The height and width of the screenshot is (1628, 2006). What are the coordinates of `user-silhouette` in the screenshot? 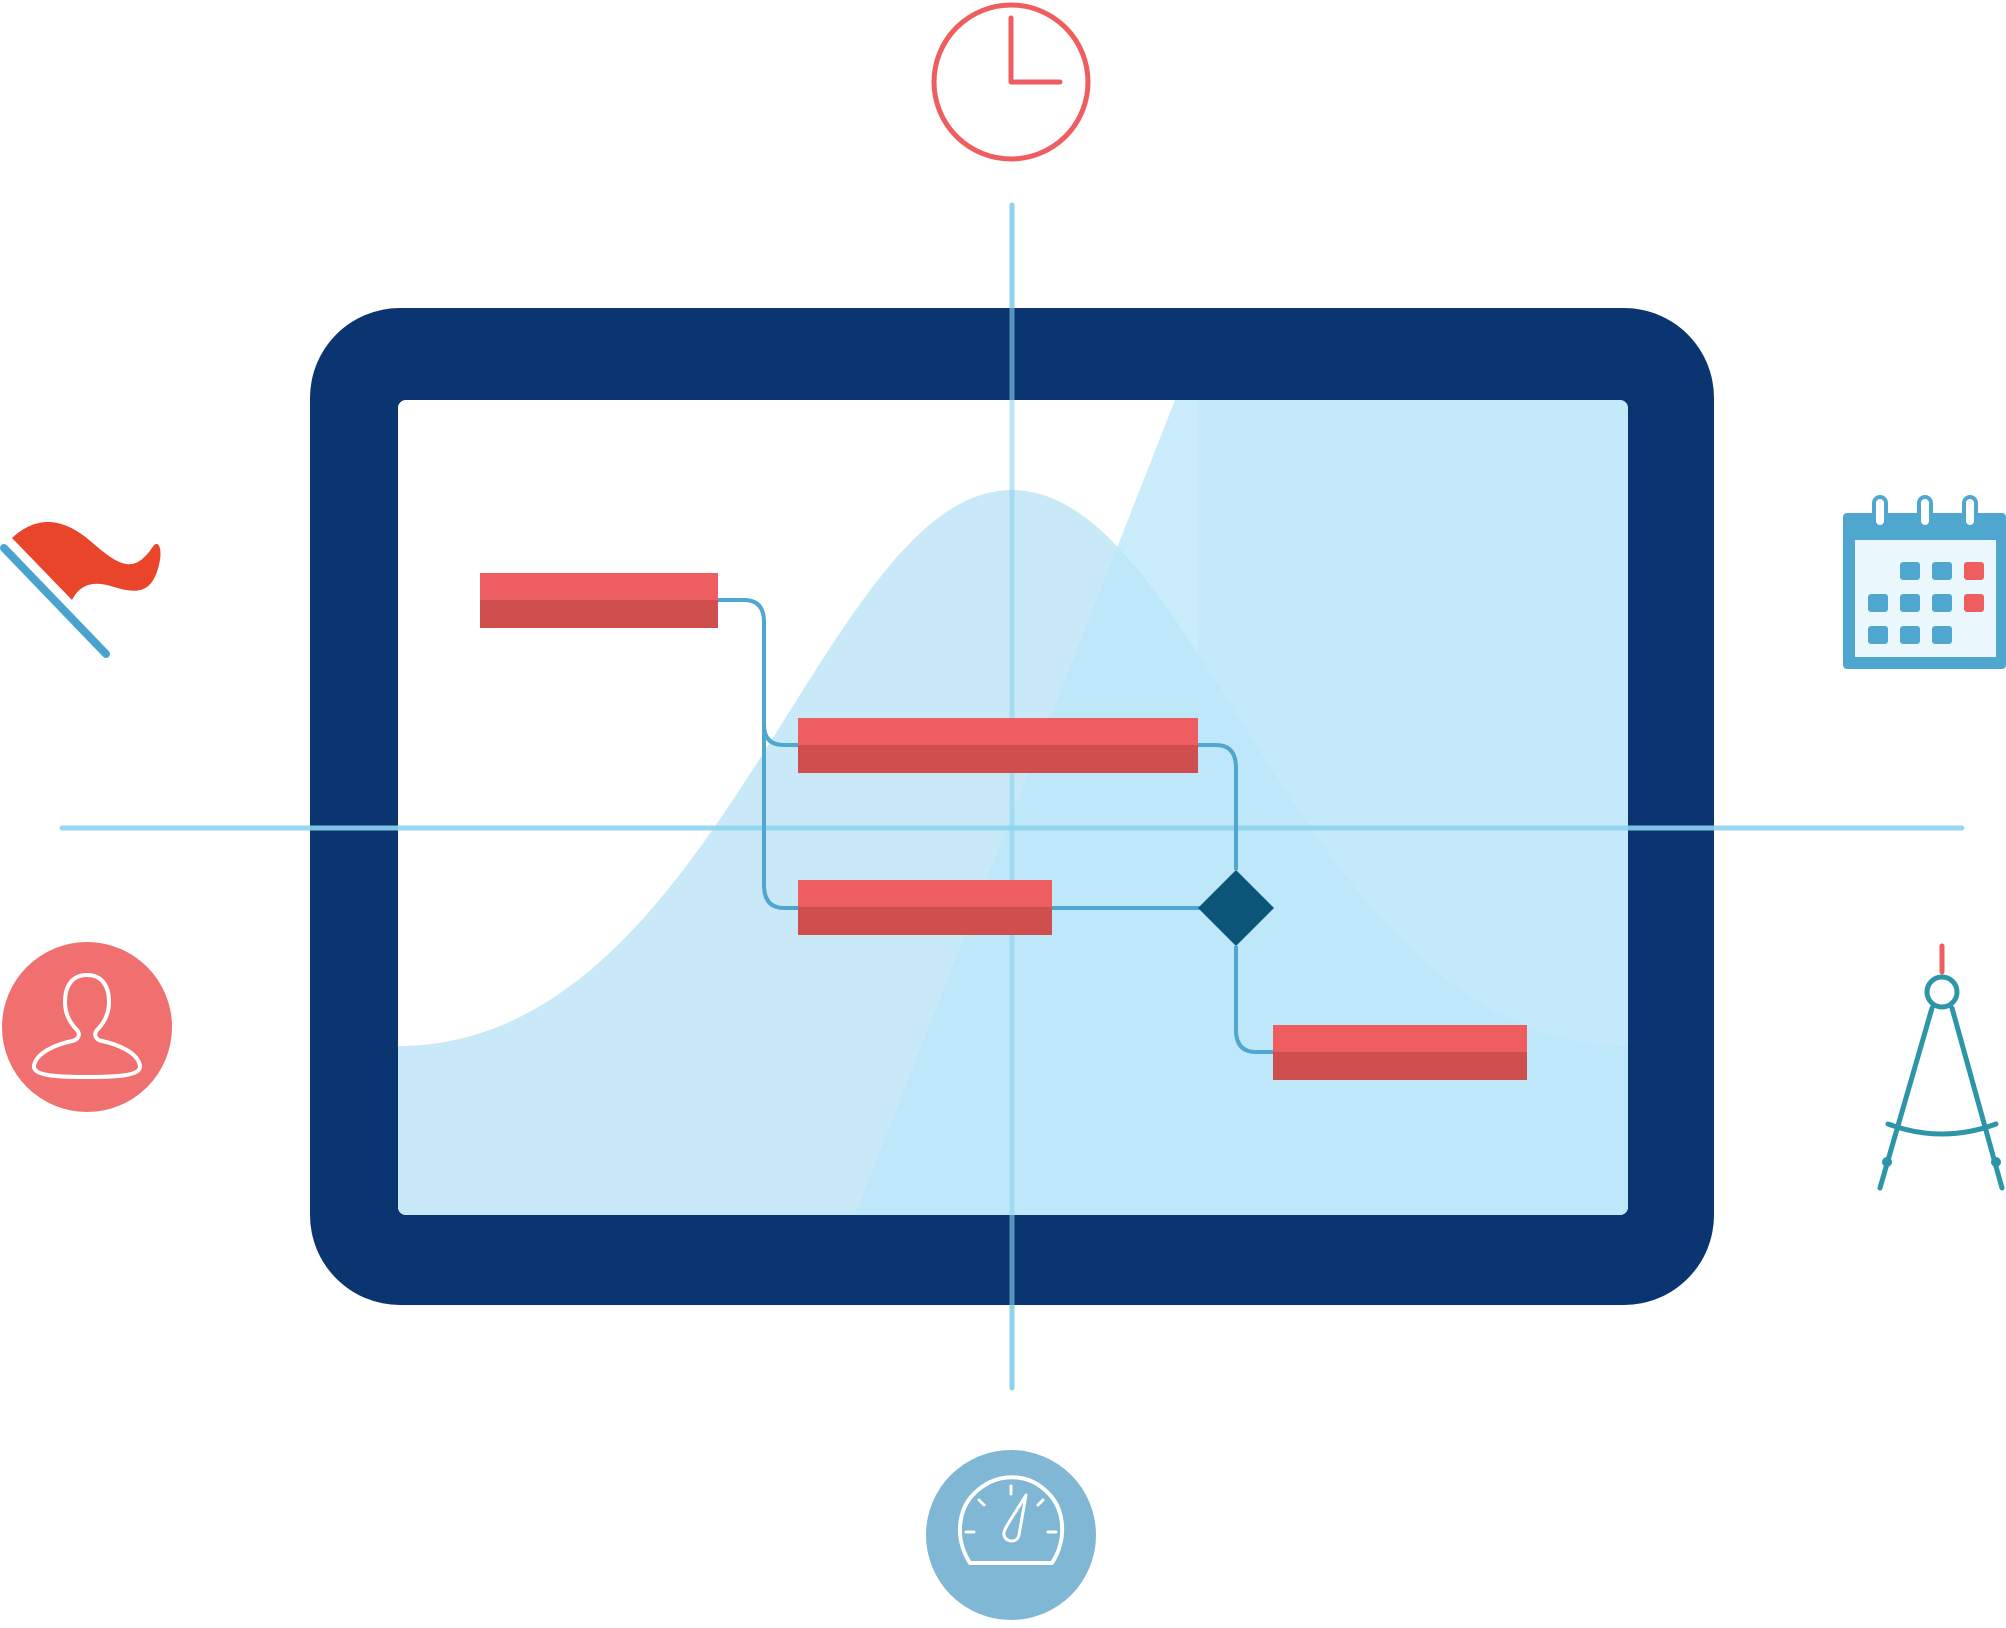 It's located at (87, 1026).